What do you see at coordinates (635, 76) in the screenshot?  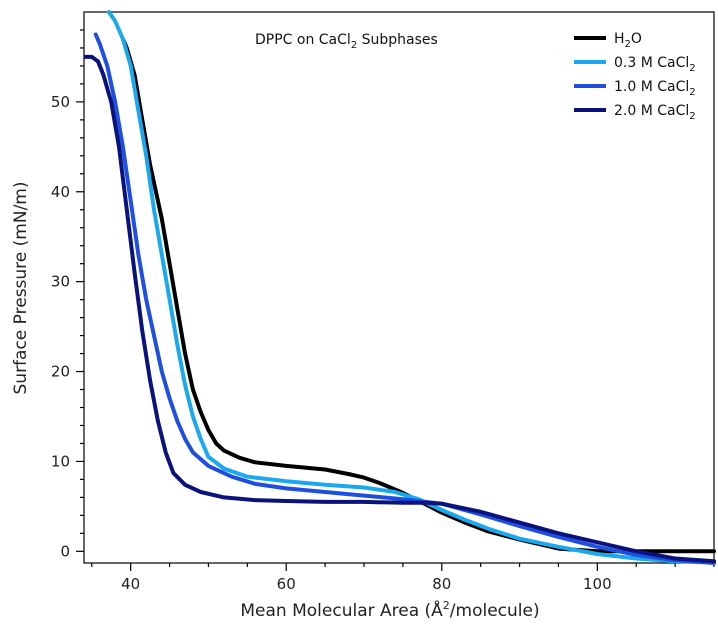 I see `legend: H2O 0.3 M CaCl2 1.0 M CaCl2 2.0 M CaCl2` at bounding box center [635, 76].